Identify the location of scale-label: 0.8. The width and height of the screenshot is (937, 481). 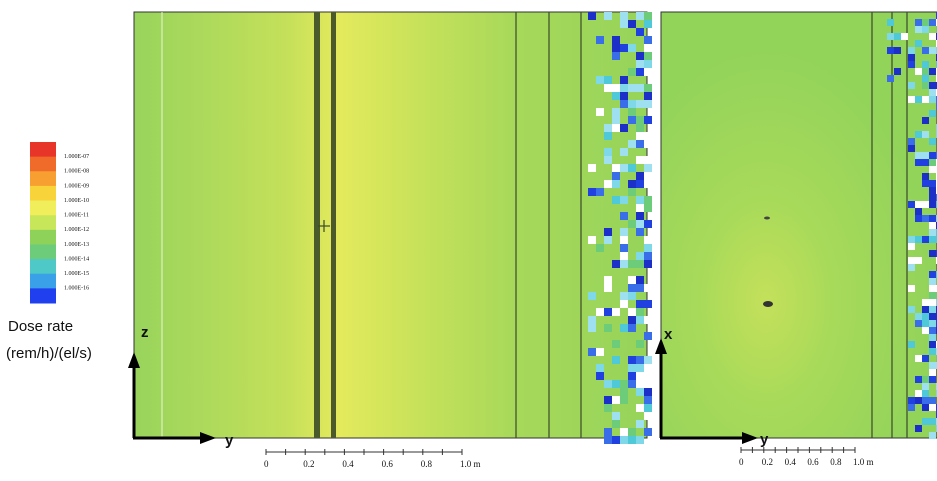
(427, 464).